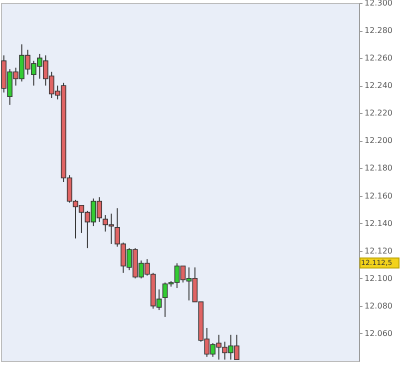 The image size is (400, 367). I want to click on y-tick-label: 12.200, so click(378, 141).